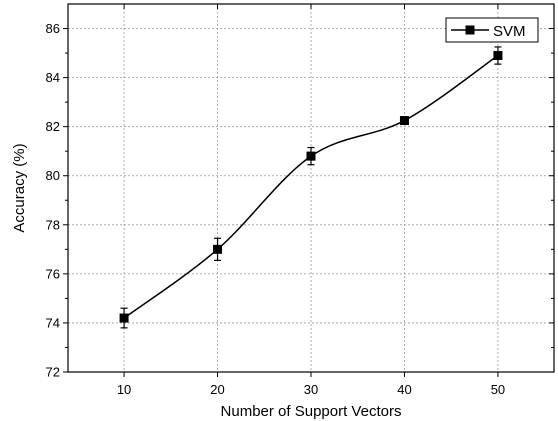 The width and height of the screenshot is (558, 421). Describe the element at coordinates (53, 28) in the screenshot. I see `y-tick-label: 86` at that location.